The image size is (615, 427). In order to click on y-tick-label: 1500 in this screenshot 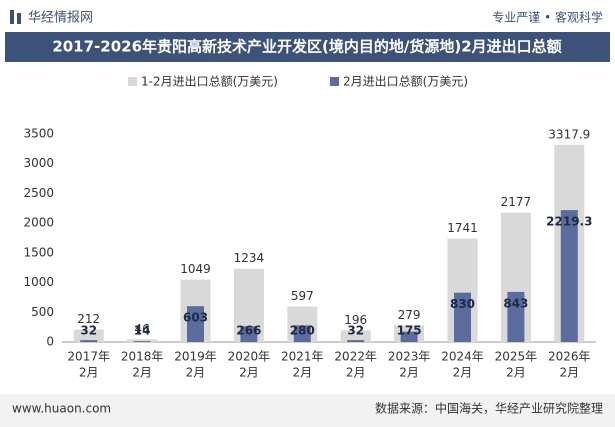, I will do `click(38, 252)`.